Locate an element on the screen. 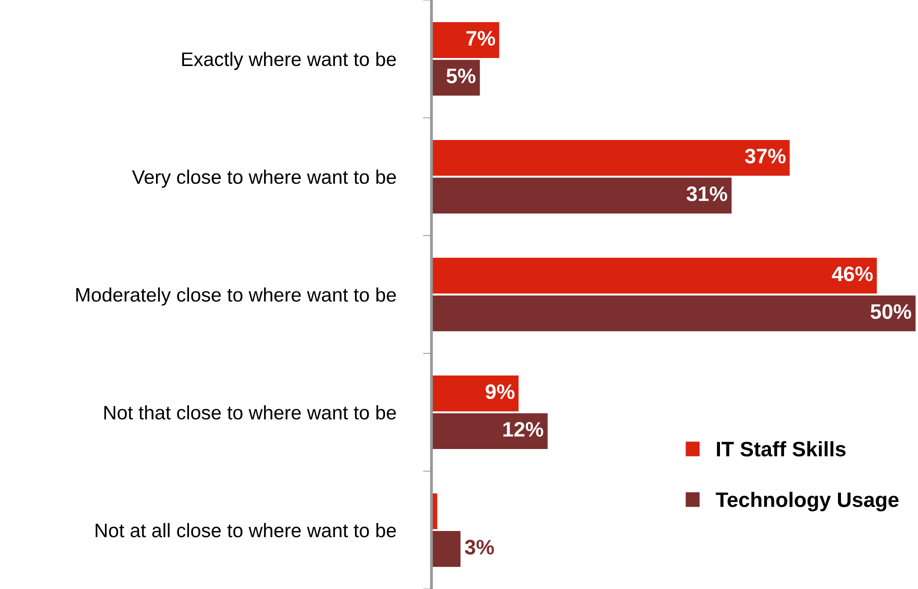 The image size is (918, 589). y-tick-label: Exactly where want to be is located at coordinates (289, 61).